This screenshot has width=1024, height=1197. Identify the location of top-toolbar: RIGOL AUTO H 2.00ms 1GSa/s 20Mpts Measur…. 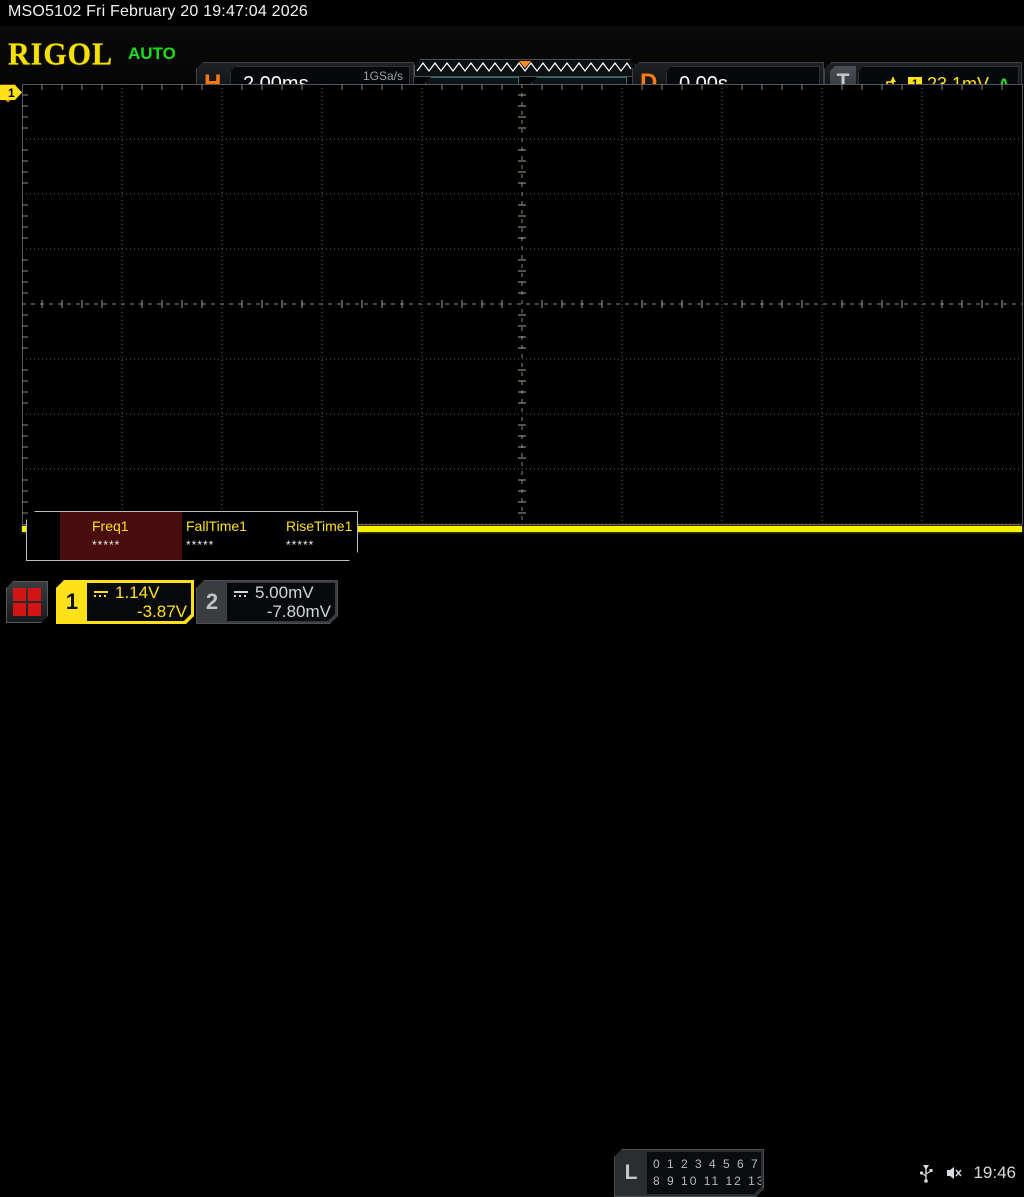
(512, 55).